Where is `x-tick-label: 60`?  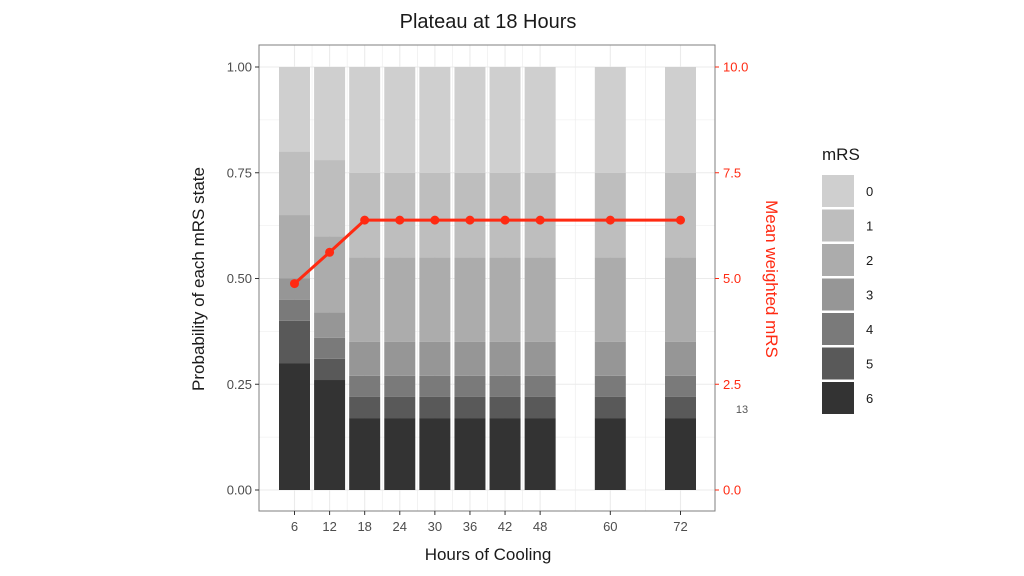
x-tick-label: 60 is located at coordinates (610, 526).